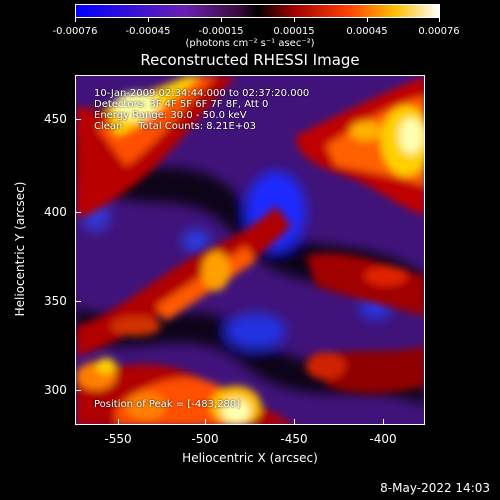 The height and width of the screenshot is (500, 500). Describe the element at coordinates (175, 126) in the screenshot. I see `clean-counts-text: Clean Total Counts: 8.21E+03` at that location.